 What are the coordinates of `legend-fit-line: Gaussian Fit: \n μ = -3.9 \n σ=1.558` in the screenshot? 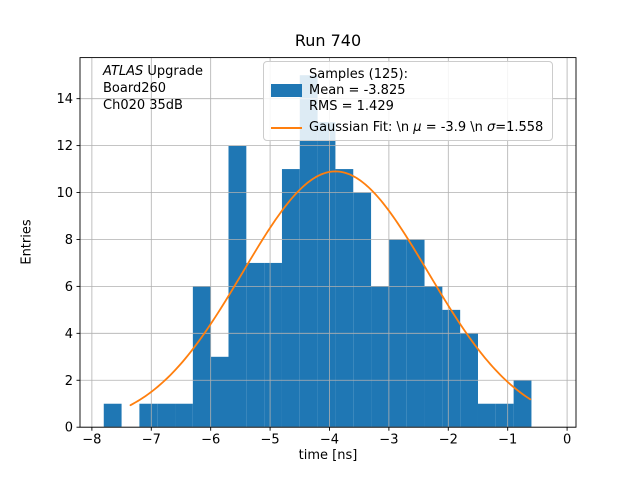 It's located at (426, 127).